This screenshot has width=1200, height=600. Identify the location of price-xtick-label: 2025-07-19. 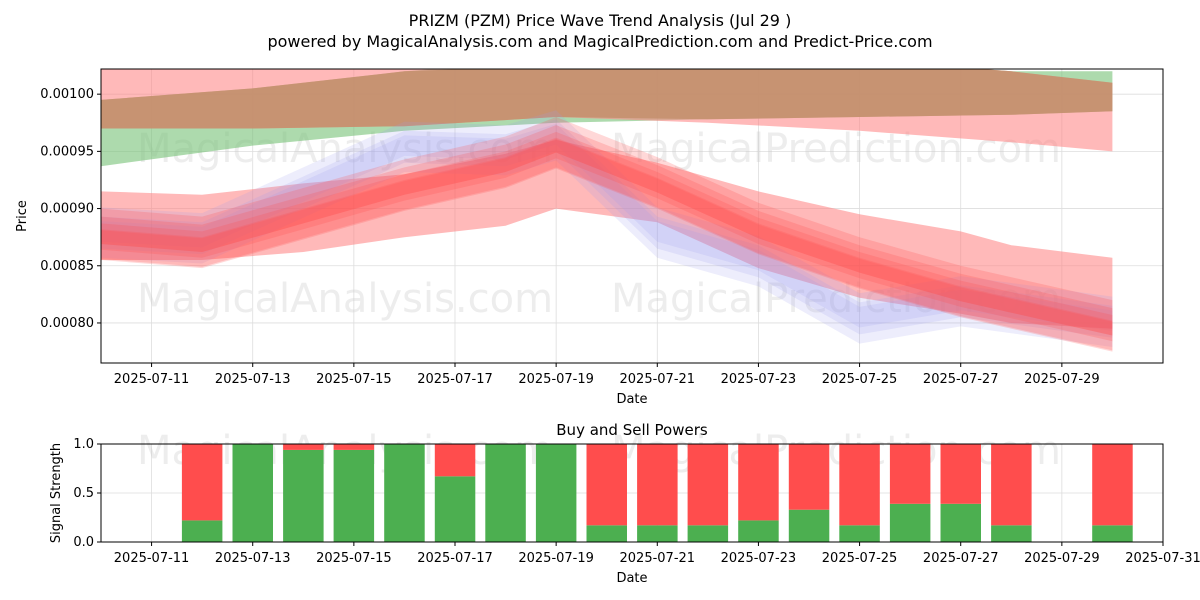
(556, 379).